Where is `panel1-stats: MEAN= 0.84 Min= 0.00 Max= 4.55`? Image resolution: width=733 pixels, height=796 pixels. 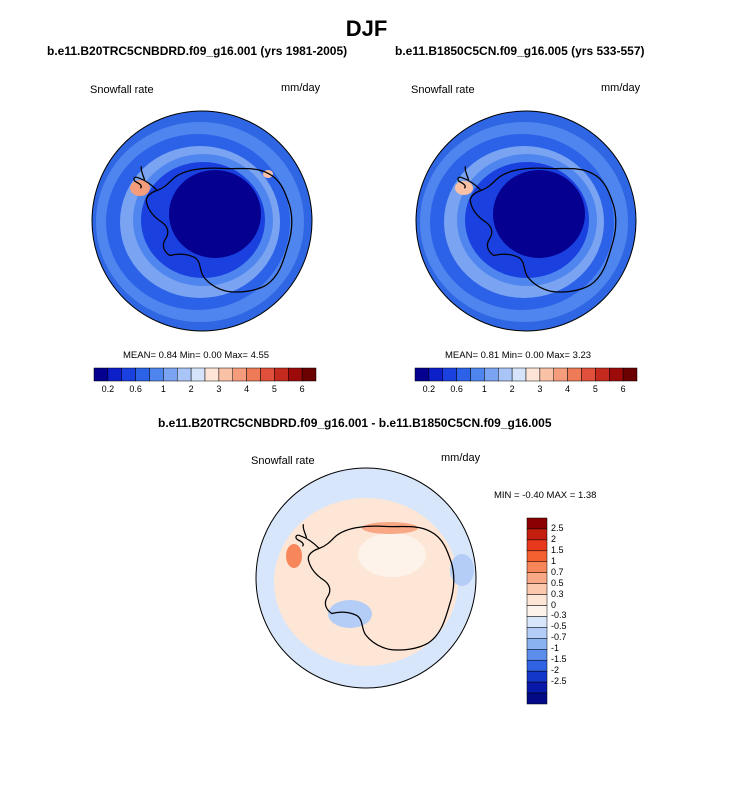
panel1-stats: MEAN= 0.84 Min= 0.00 Max= 4.55 is located at coordinates (196, 355).